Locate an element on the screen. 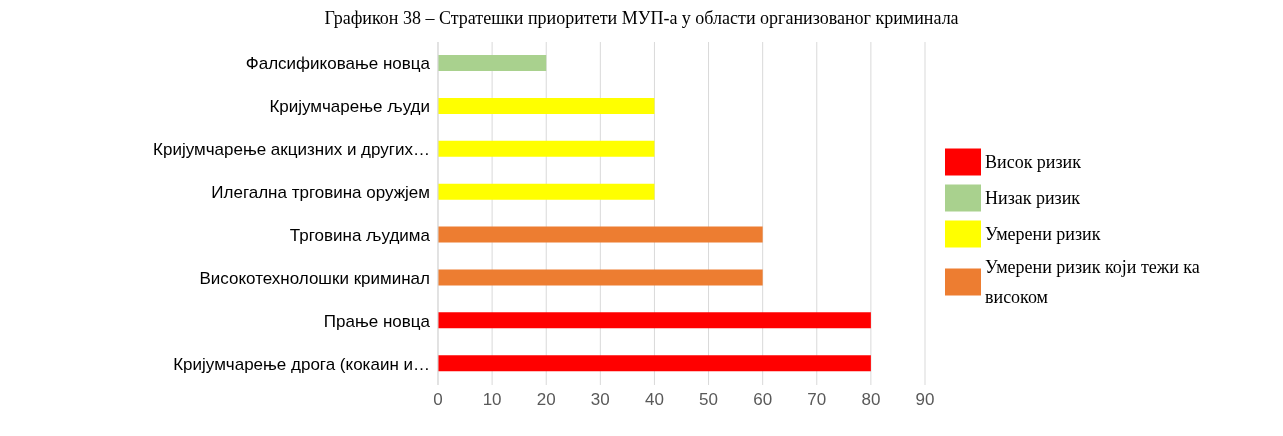 The image size is (1283, 436). y-tick-label: Фалсификовање новца is located at coordinates (338, 64).